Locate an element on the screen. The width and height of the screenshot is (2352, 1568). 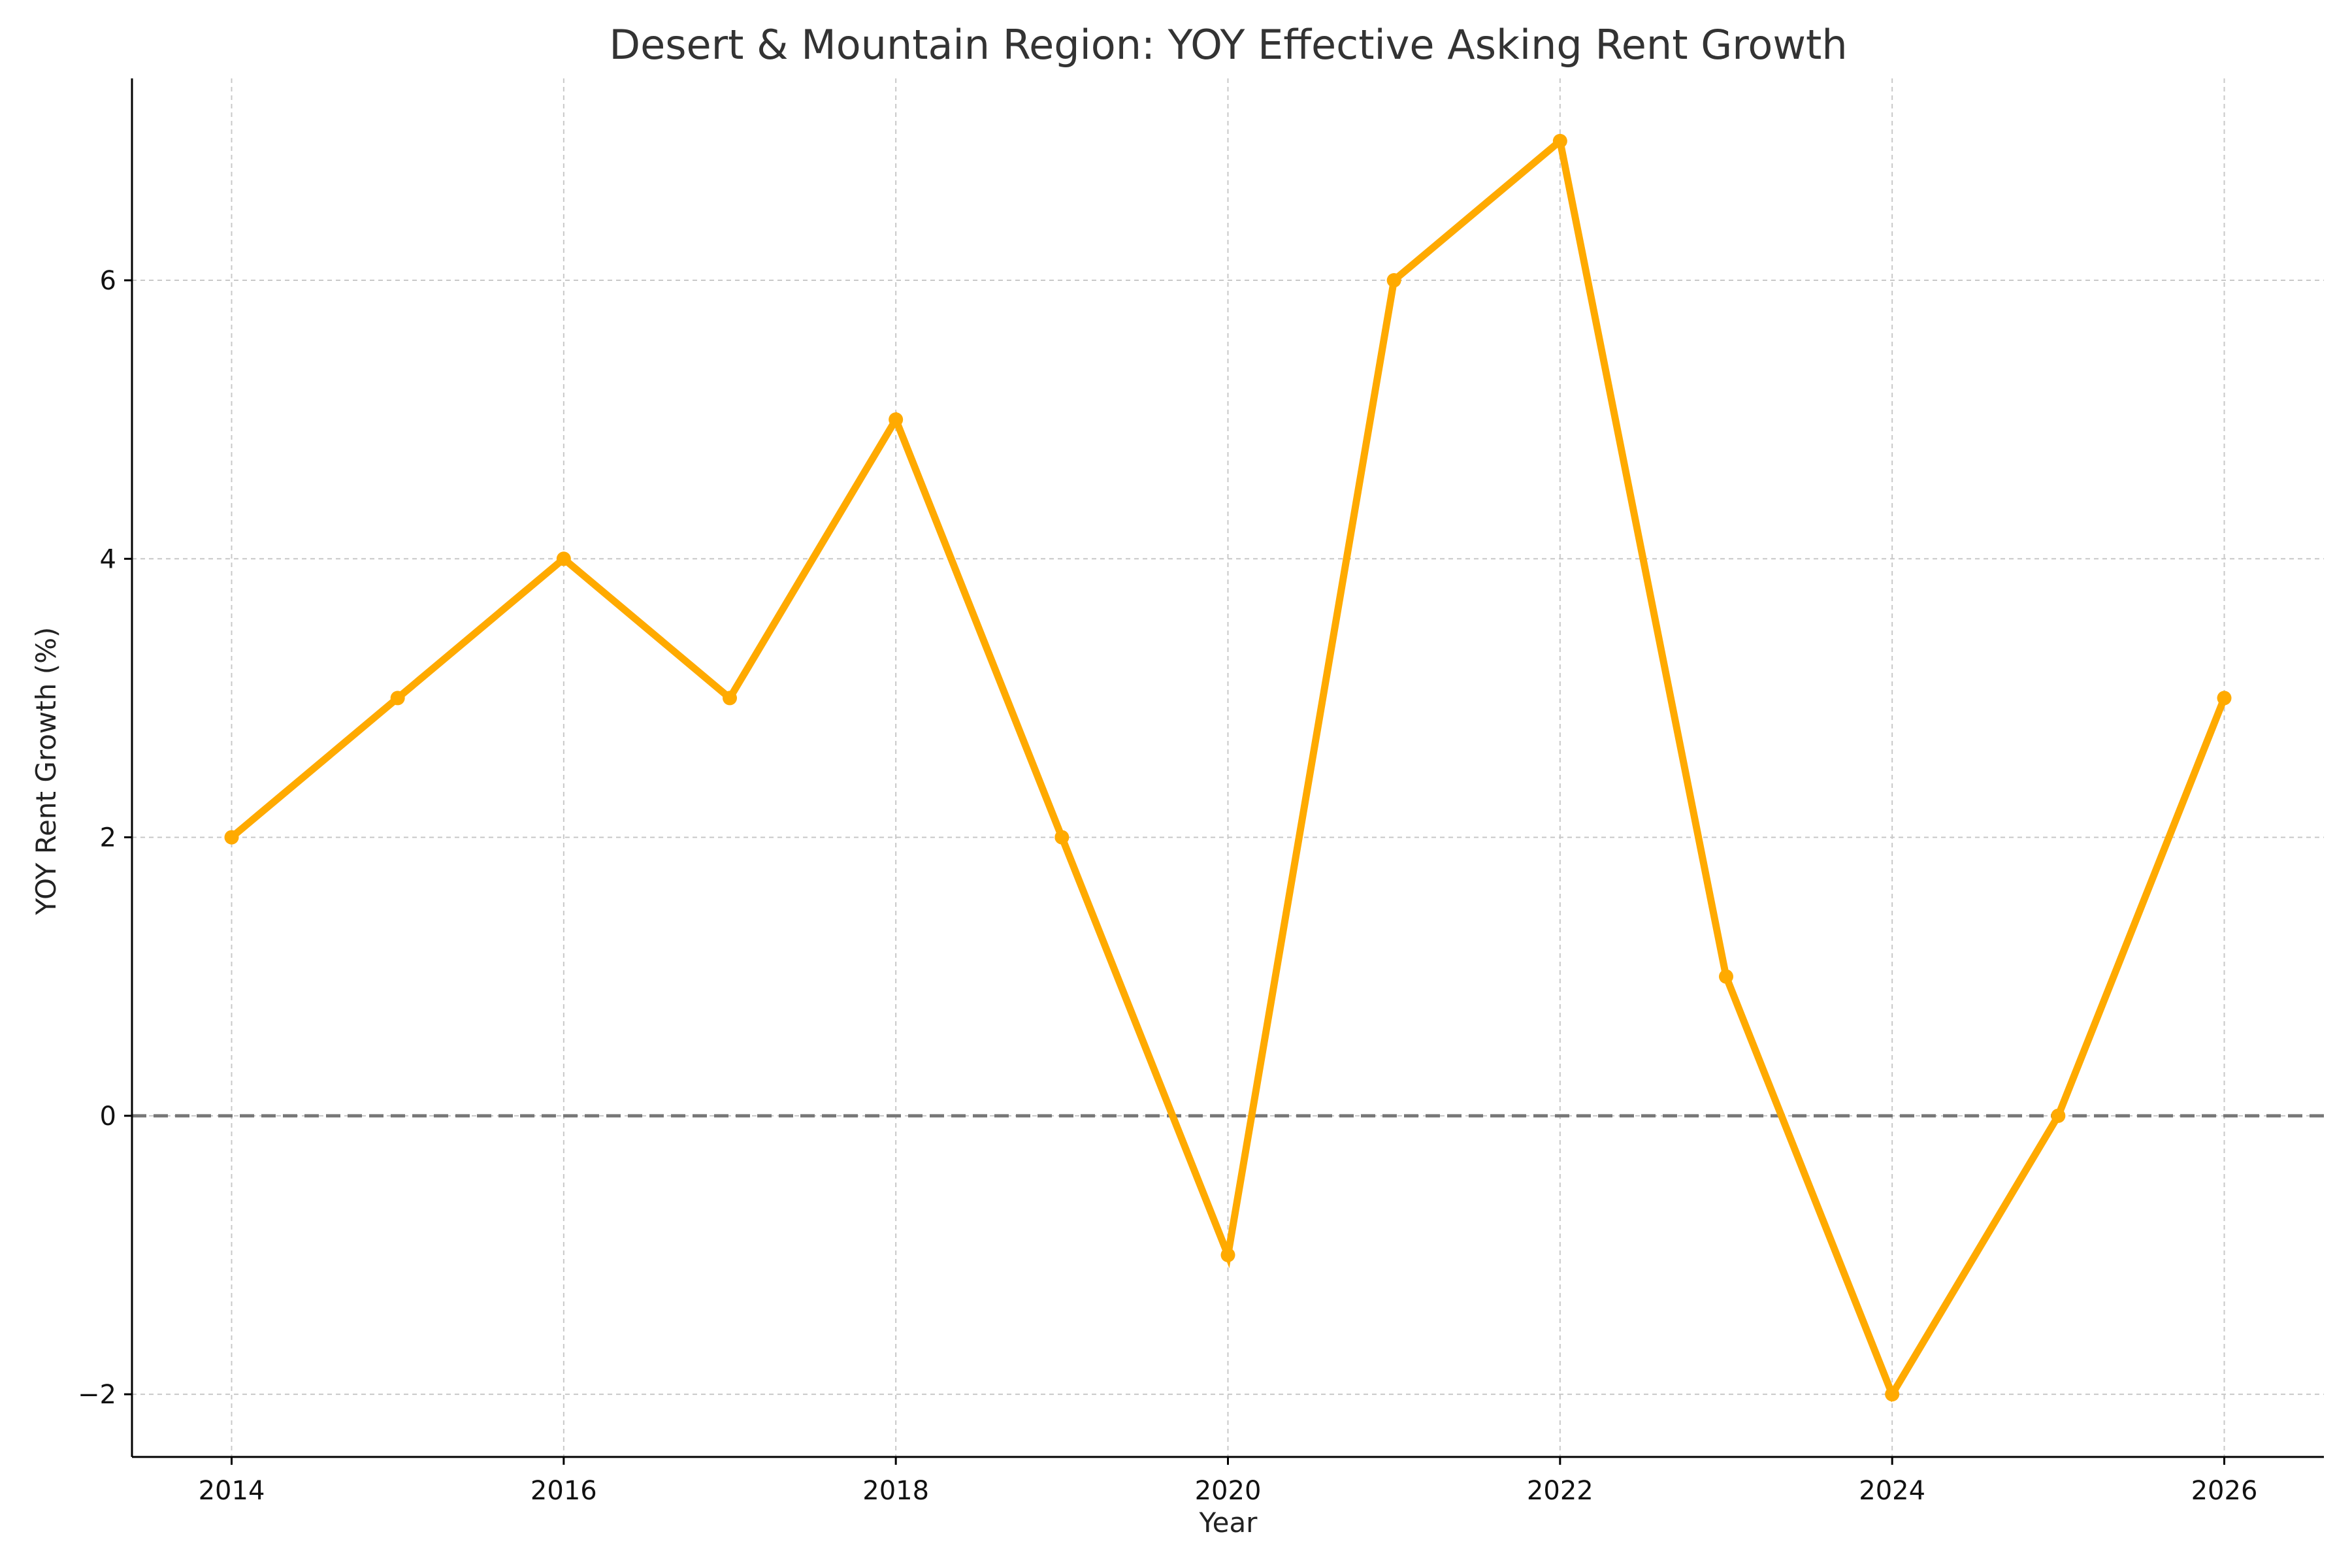
x-tick-label: 2022 is located at coordinates (1560, 1491).